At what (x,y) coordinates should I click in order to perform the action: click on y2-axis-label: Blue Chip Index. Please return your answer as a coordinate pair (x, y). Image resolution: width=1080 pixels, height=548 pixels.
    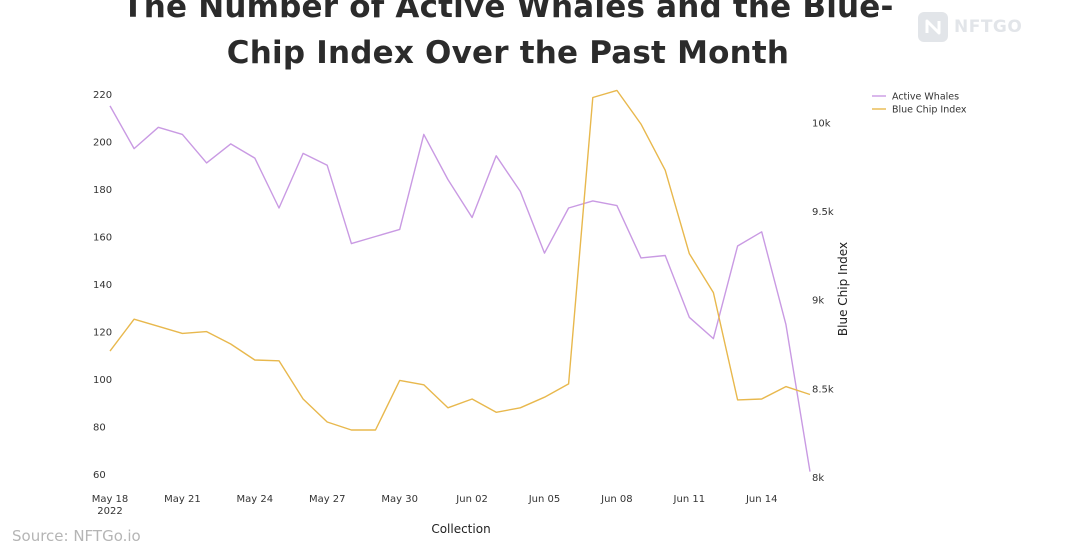
    Looking at the image, I should click on (843, 289).